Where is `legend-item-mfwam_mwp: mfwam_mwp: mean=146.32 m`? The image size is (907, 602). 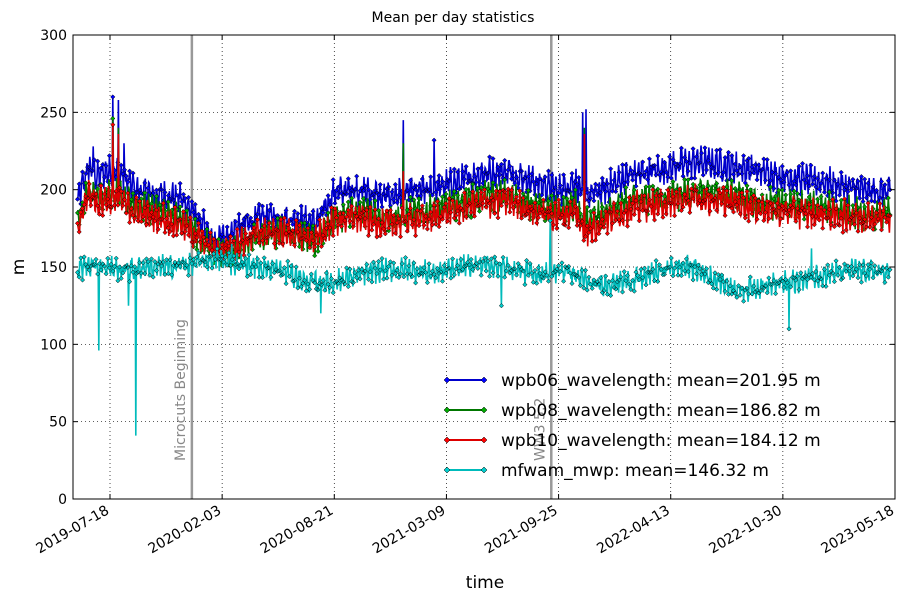 legend-item-mfwam_mwp: mfwam_mwp: mean=146.32 m is located at coordinates (606, 471).